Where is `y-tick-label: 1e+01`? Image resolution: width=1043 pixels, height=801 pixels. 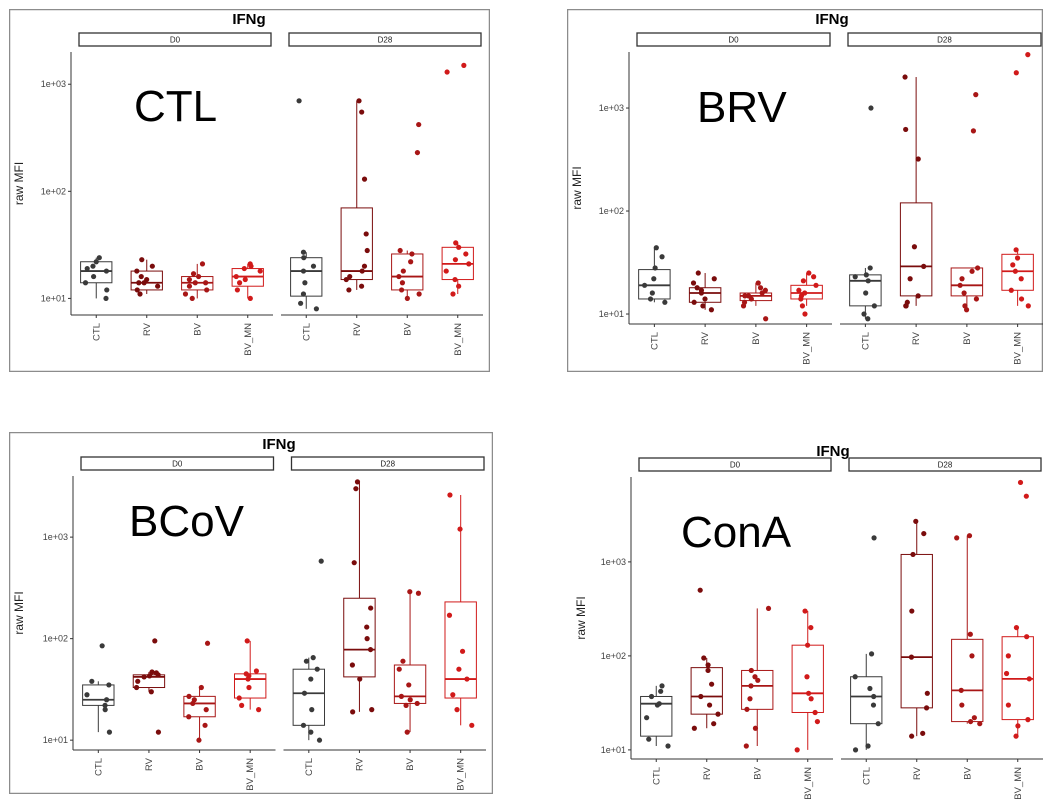 y-tick-label: 1e+01 is located at coordinates (53, 298).